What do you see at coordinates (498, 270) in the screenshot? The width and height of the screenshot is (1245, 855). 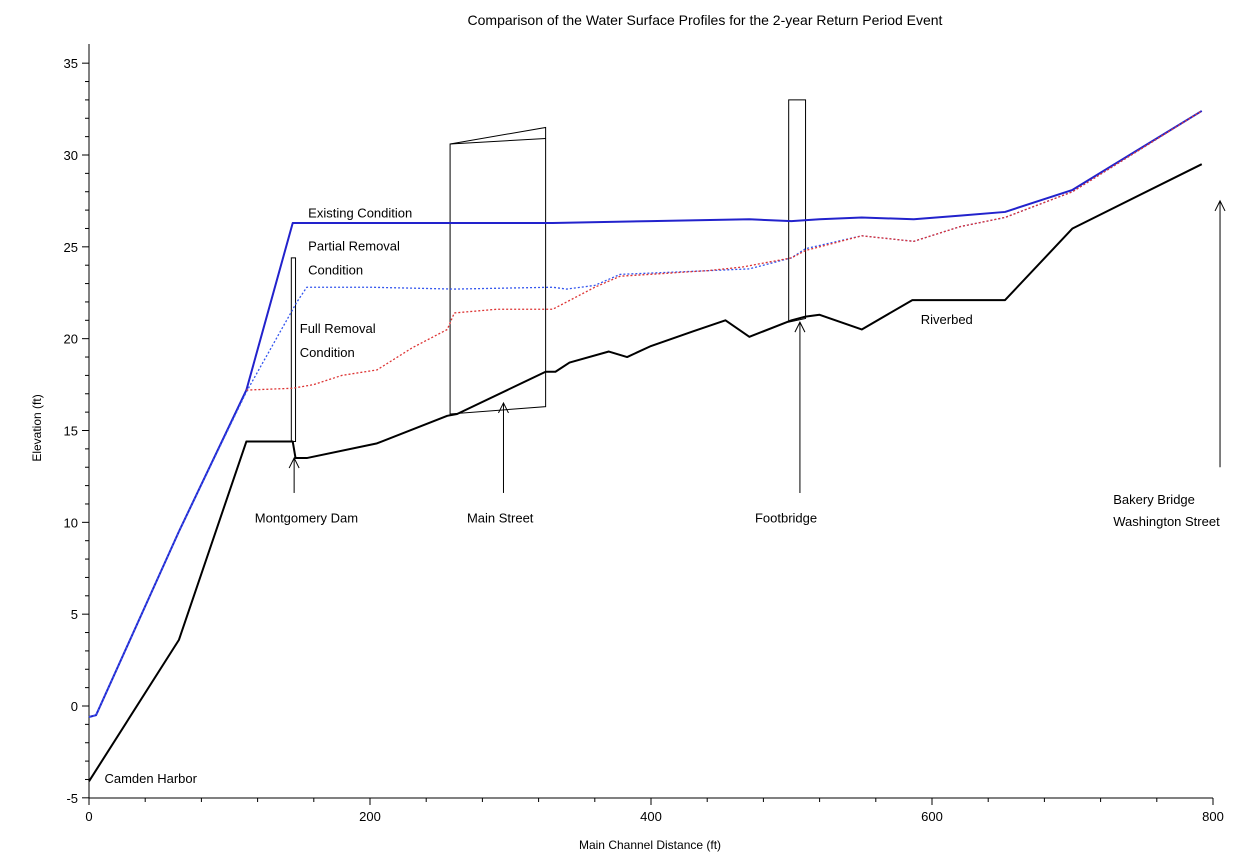 I see `structure-main-street` at bounding box center [498, 270].